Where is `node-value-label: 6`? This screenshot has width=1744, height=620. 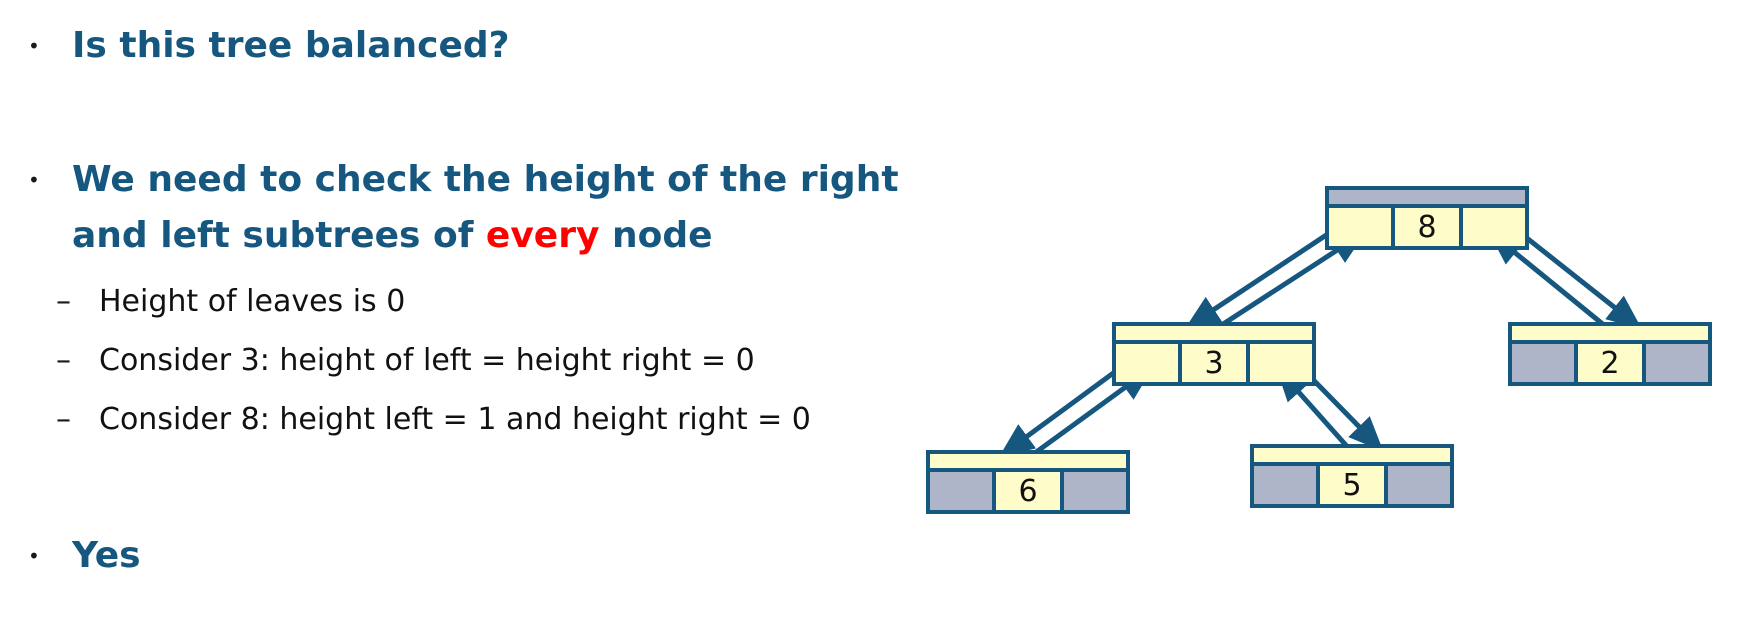 node-value-label: 6 is located at coordinates (1027, 491).